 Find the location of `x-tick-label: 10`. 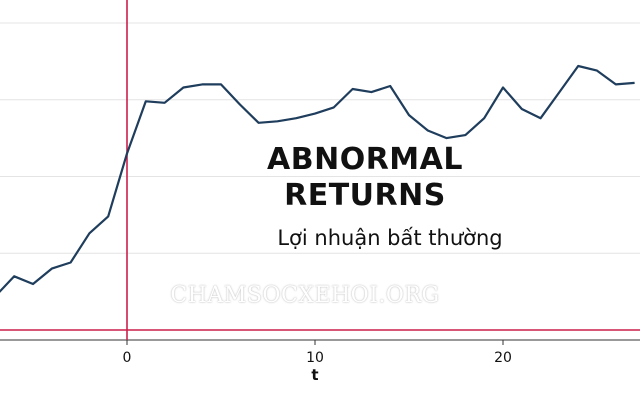

x-tick-label: 10 is located at coordinates (315, 358).